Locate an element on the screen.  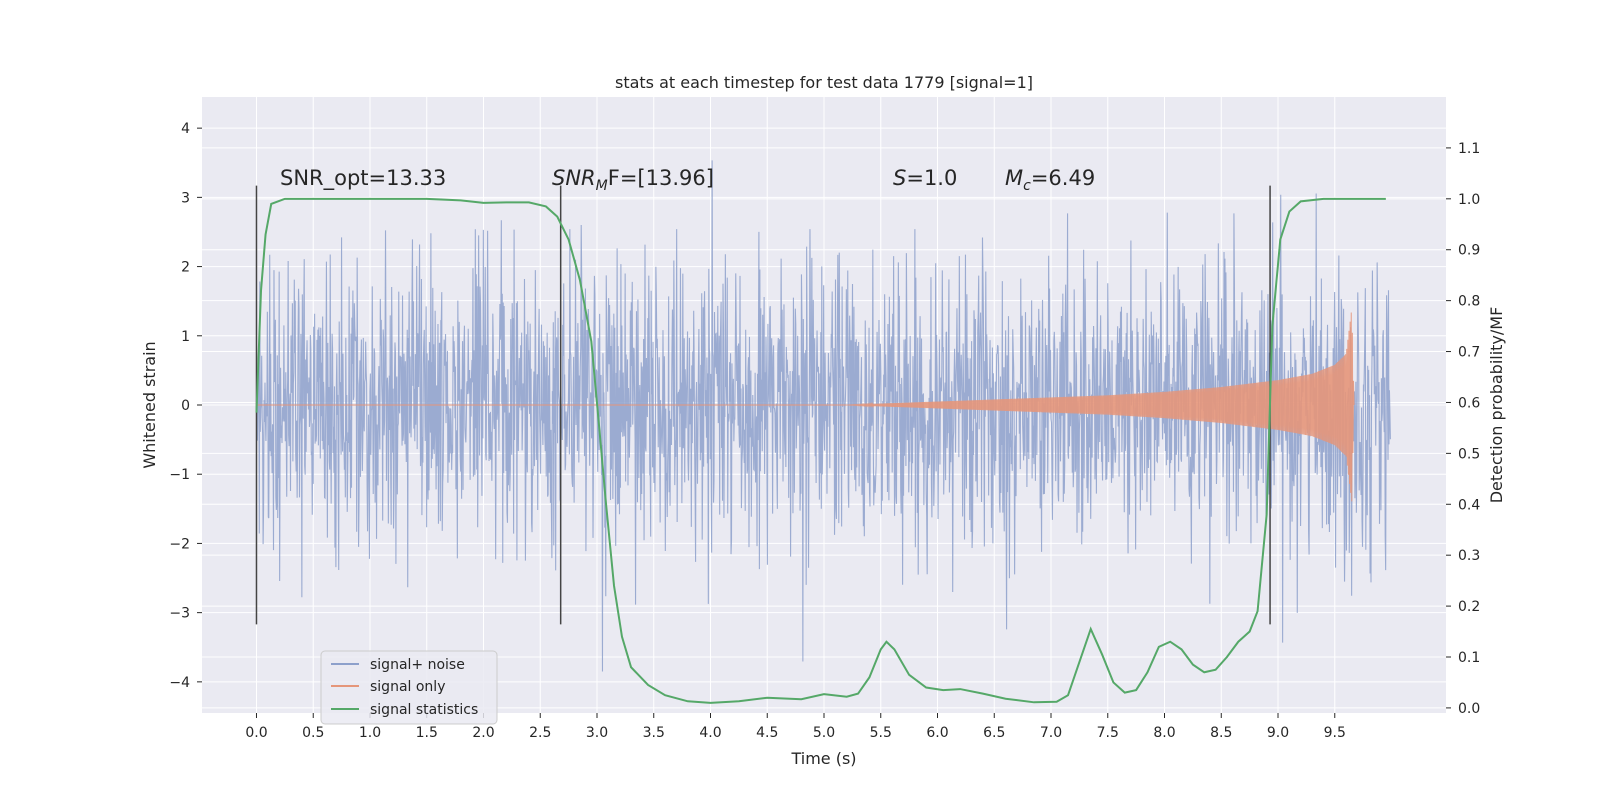
y2-tick-label-9: 0.9 is located at coordinates (1469, 251).